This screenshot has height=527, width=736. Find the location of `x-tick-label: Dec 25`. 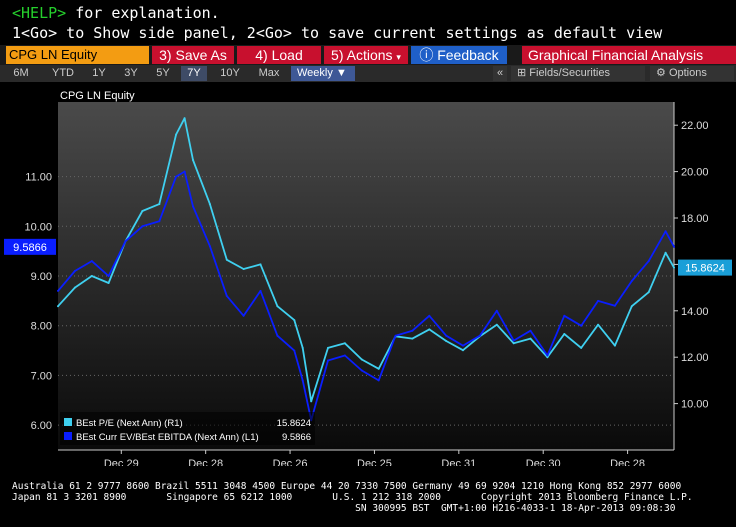

x-tick-label: Dec 25 is located at coordinates (374, 462).